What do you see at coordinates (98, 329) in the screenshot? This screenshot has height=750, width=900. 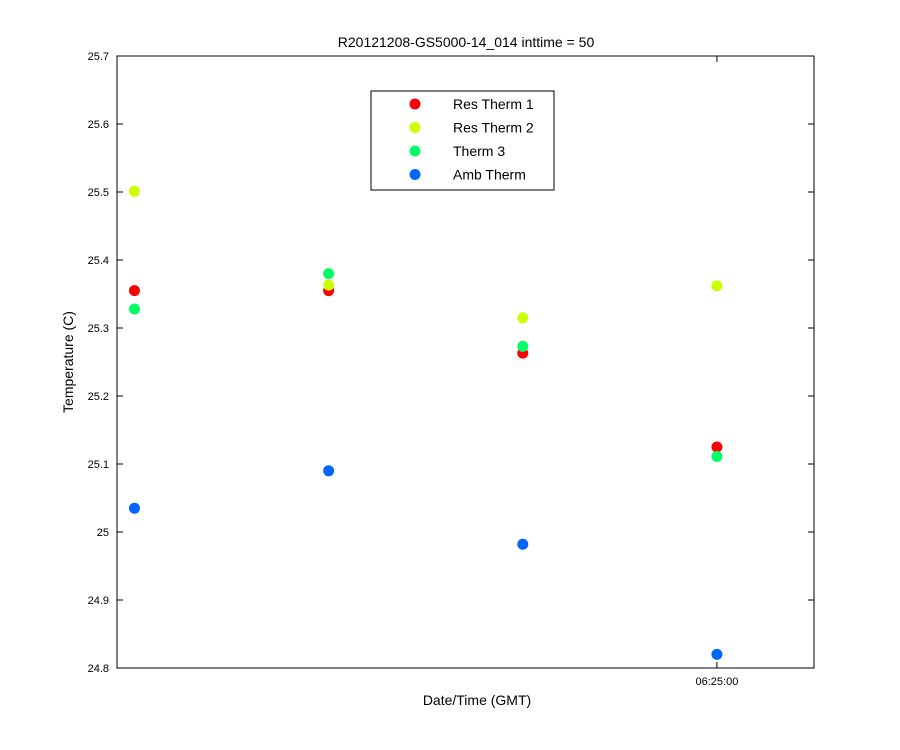 I see `y-tick-label: 25.3` at bounding box center [98, 329].